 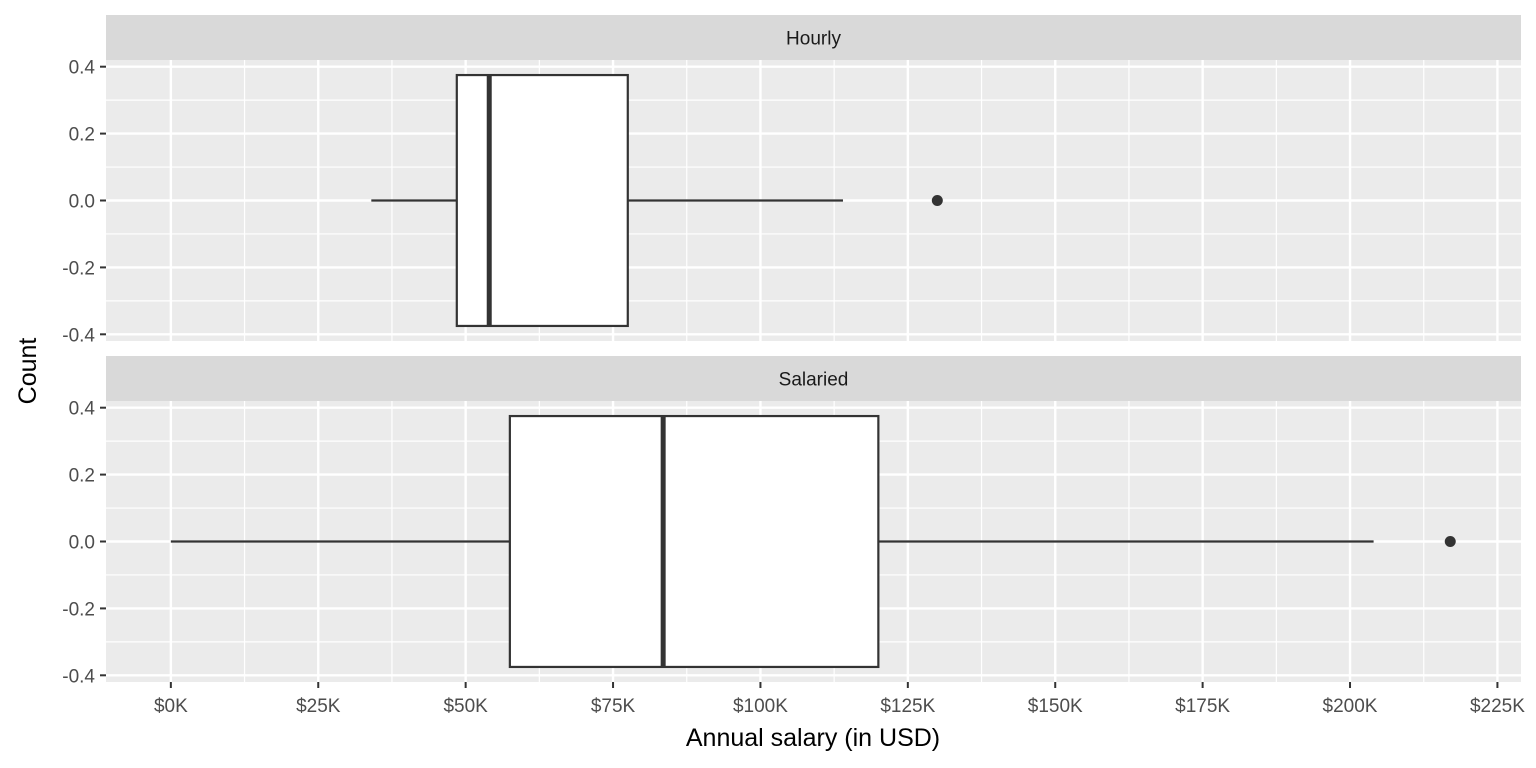 I want to click on x-tick-label: $125K, so click(x=907, y=706).